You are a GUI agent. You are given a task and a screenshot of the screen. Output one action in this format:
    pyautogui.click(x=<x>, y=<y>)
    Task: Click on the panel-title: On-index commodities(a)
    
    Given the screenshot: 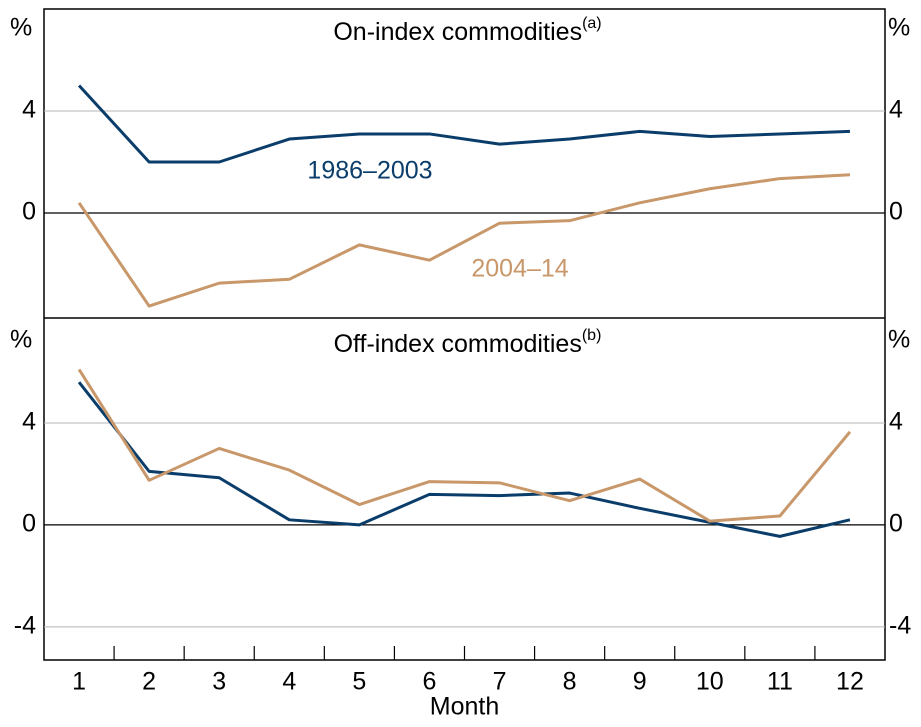 What is the action you would take?
    pyautogui.click(x=467, y=30)
    